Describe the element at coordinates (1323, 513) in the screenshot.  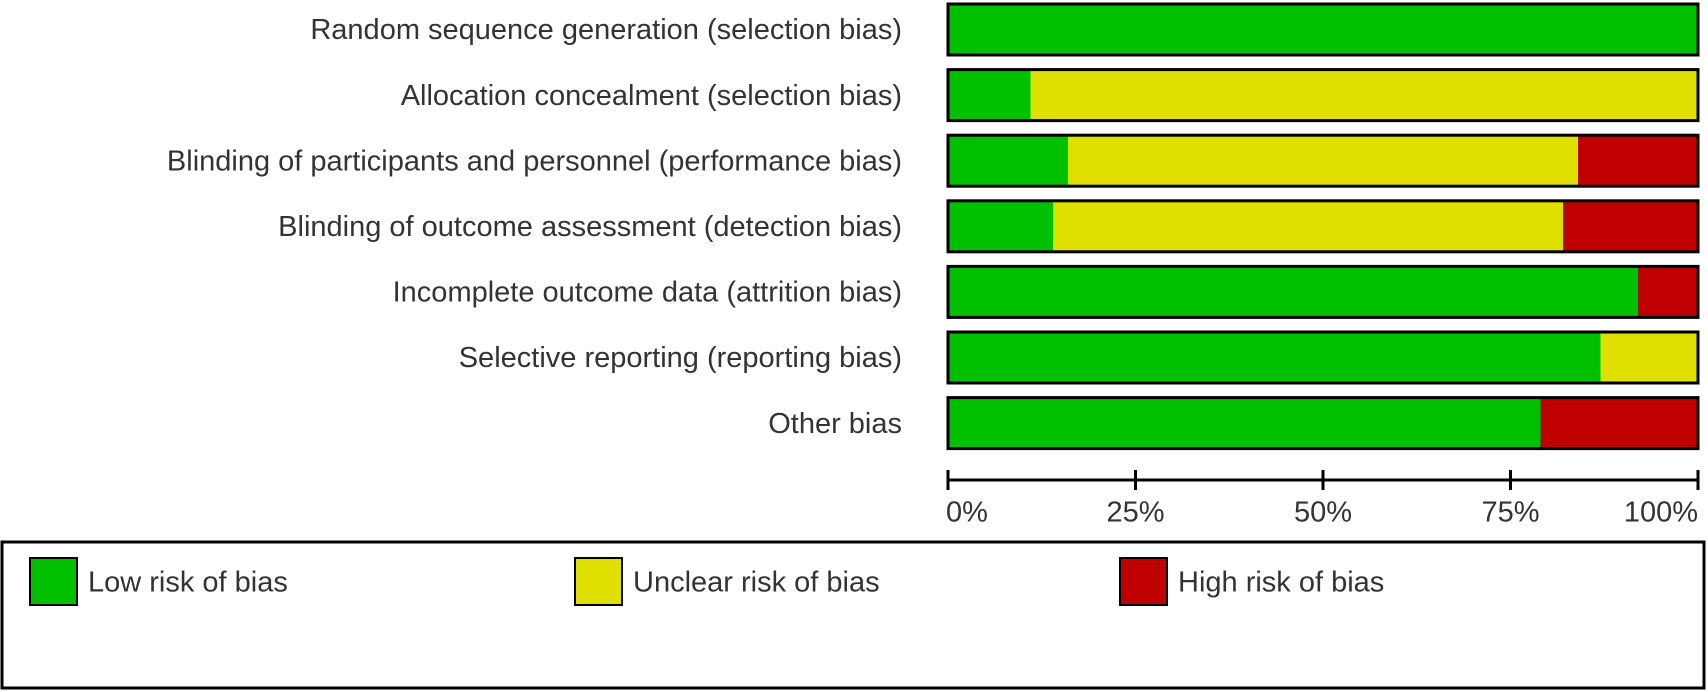
I see `x-tick-label: 50%` at that location.